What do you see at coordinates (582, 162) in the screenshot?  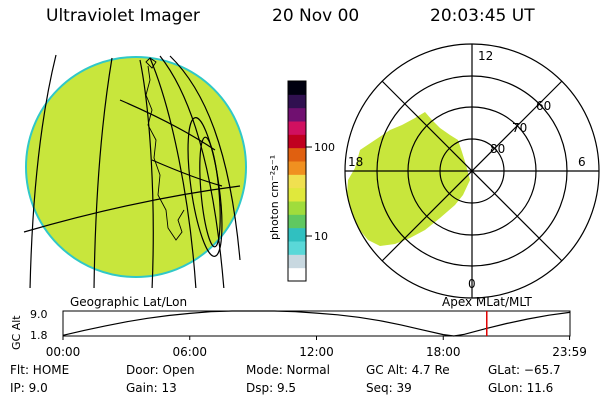 I see `mlt-label-6: 6` at bounding box center [582, 162].